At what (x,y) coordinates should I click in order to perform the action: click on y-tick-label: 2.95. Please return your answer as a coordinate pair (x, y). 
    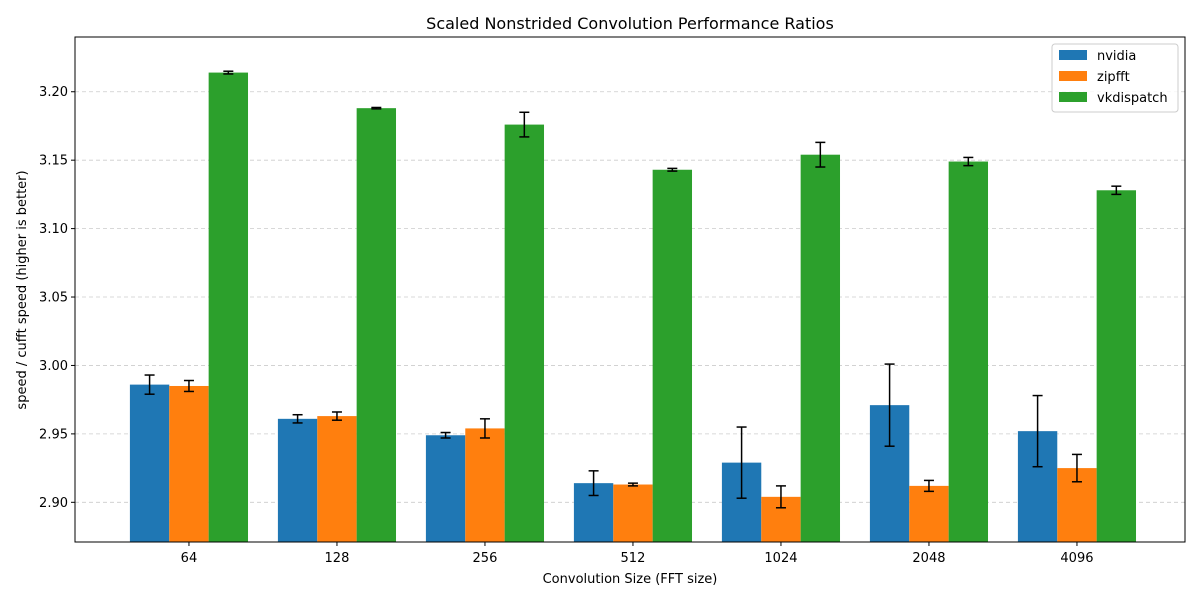
    Looking at the image, I should click on (53, 434).